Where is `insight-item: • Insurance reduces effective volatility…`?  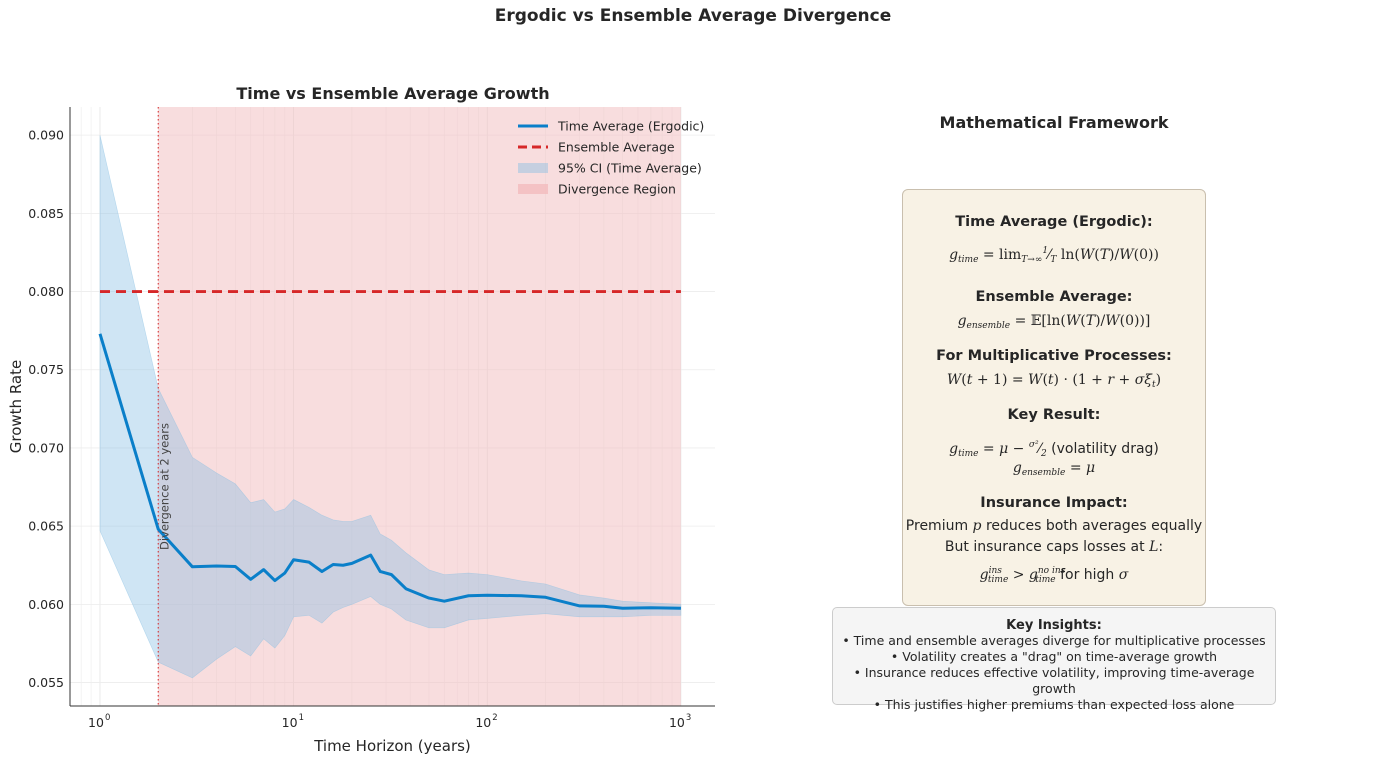 insight-item: • Insurance reduces effective volatility… is located at coordinates (1054, 680).